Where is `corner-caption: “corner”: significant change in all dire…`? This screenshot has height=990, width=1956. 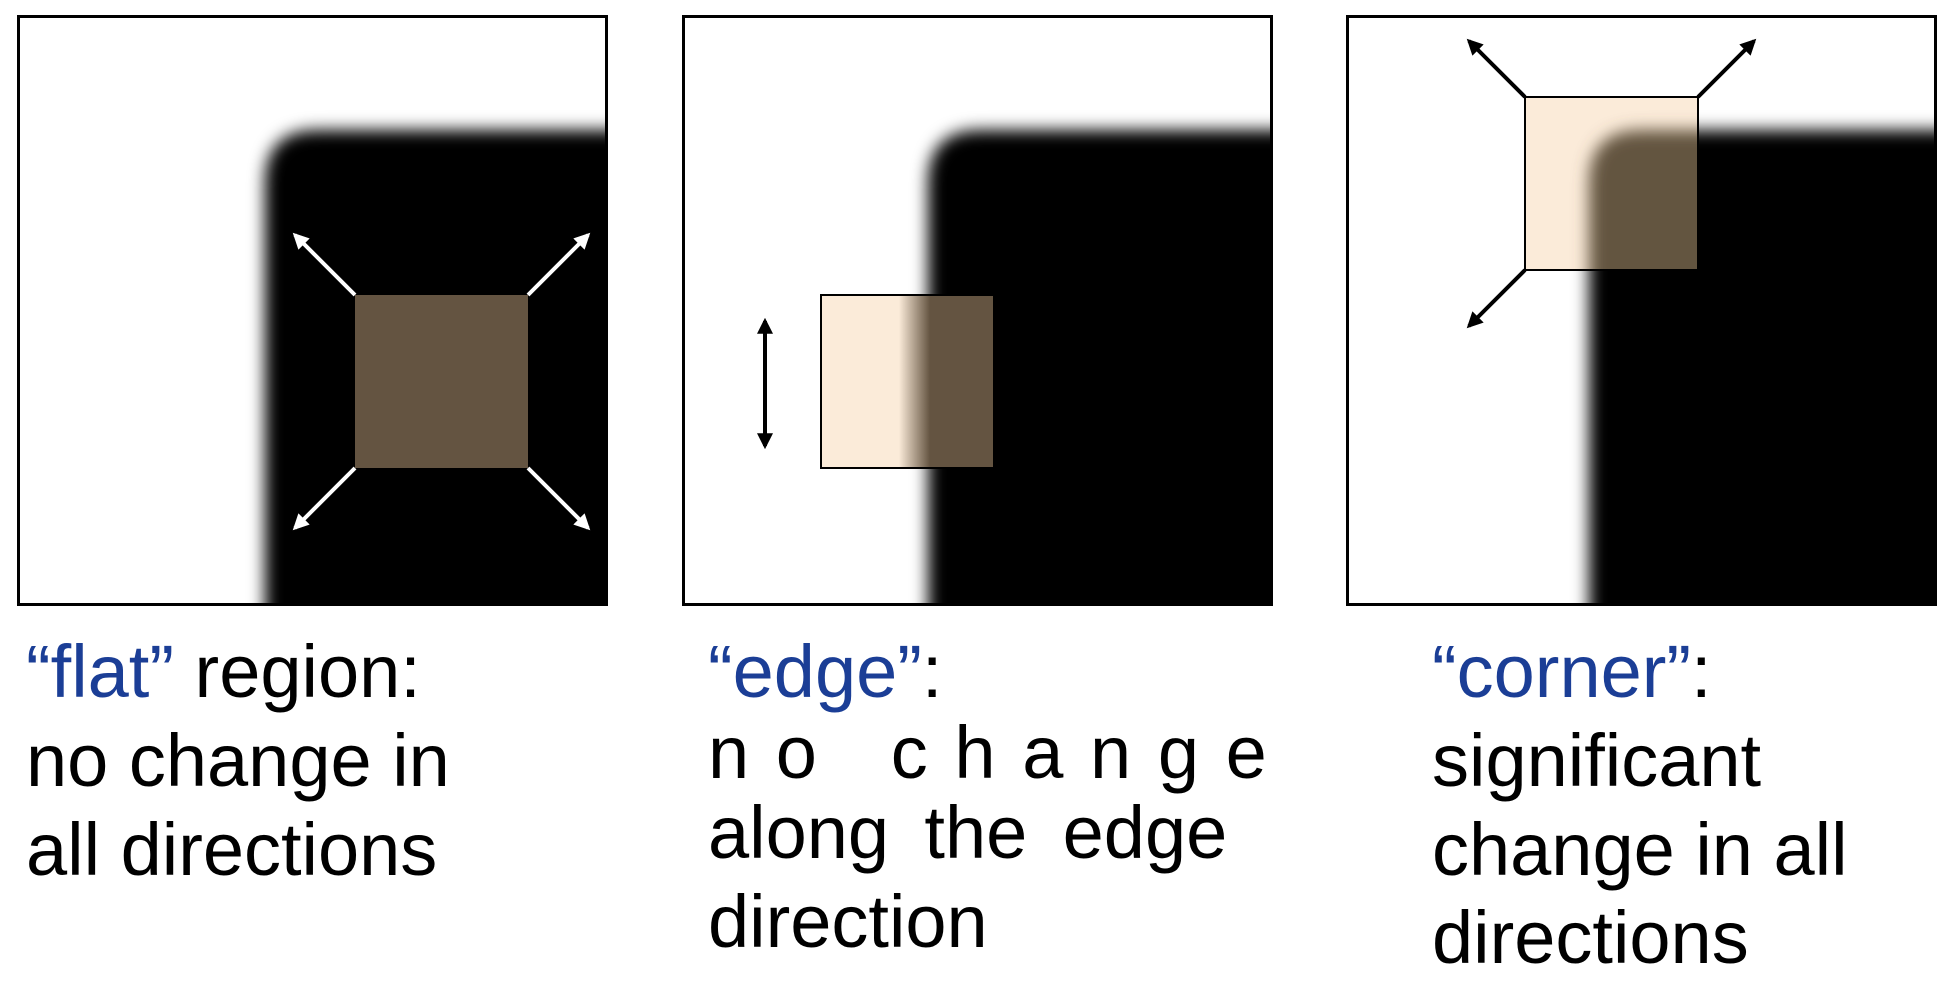
corner-caption: “corner”: significant change in all dire… is located at coordinates (1640, 805).